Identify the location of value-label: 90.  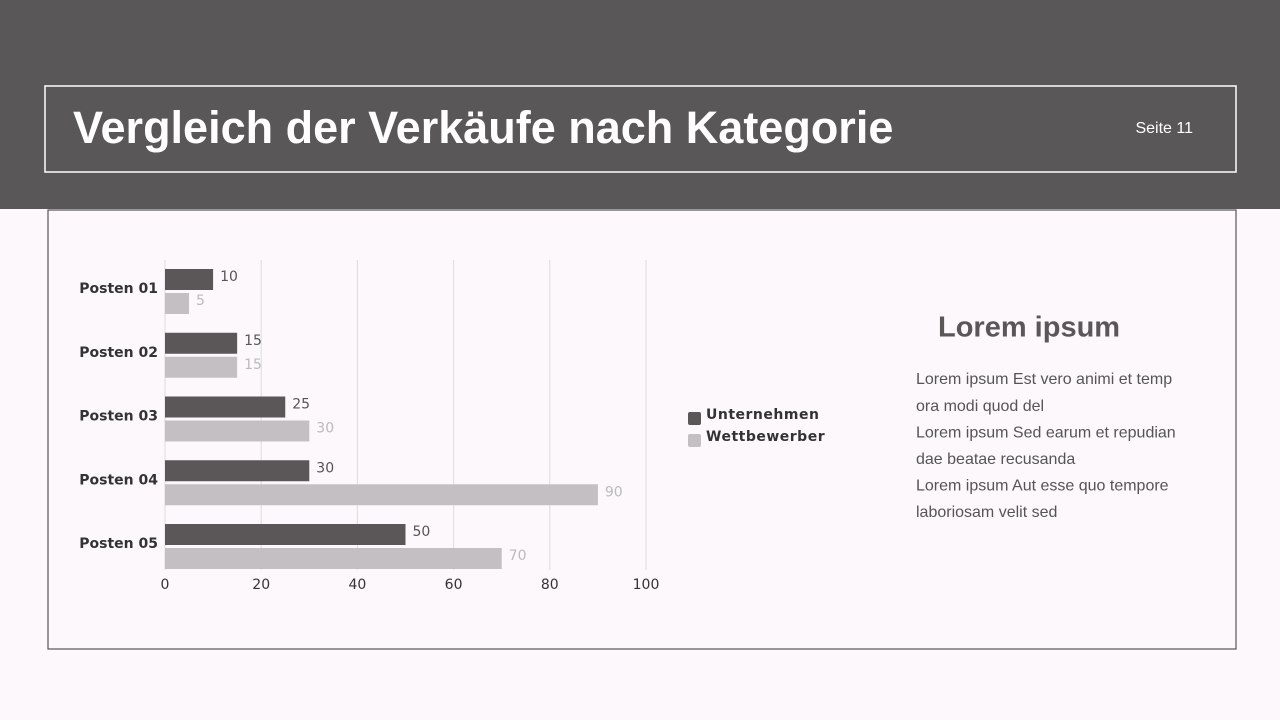
(614, 492).